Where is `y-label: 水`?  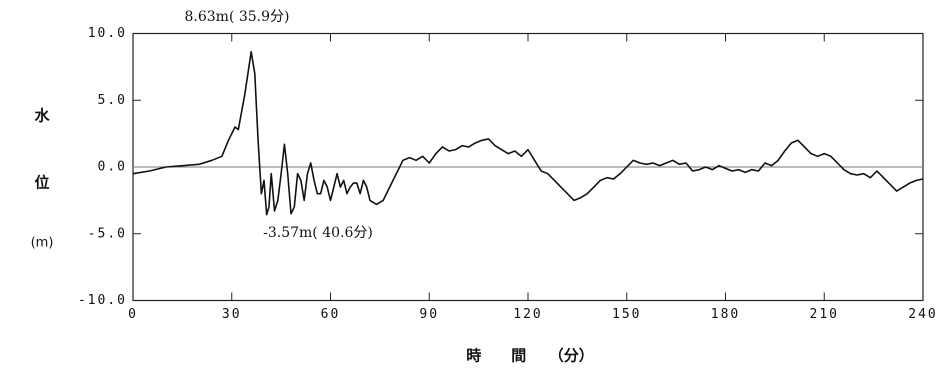
y-label: 水 is located at coordinates (42, 116).